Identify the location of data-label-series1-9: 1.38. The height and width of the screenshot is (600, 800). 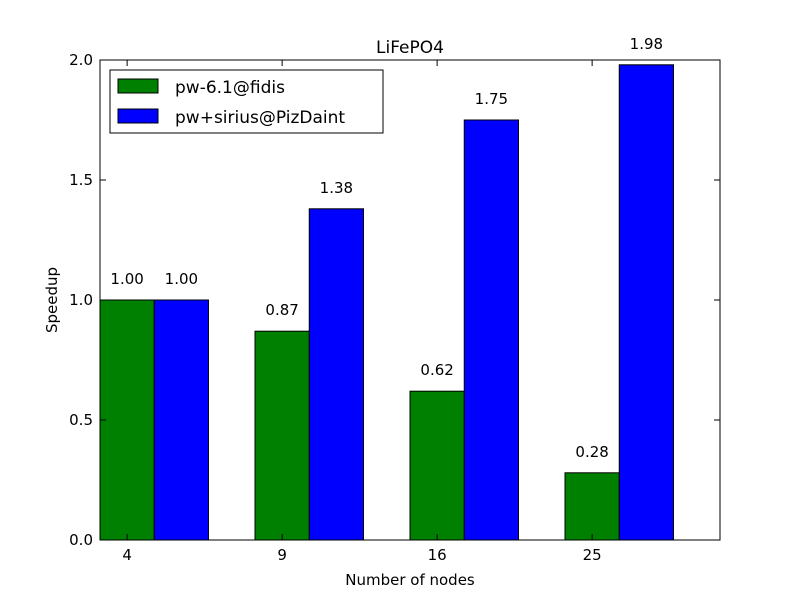
(336, 188).